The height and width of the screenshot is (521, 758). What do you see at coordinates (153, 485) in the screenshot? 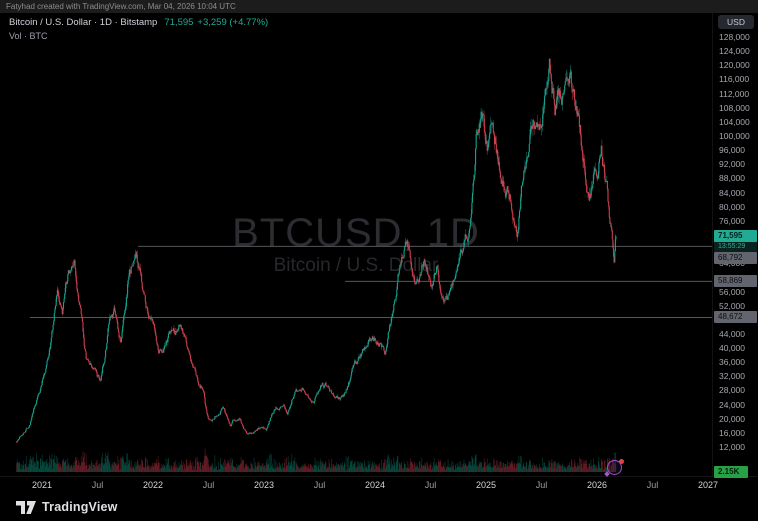
I see `time-tick: 2022` at bounding box center [153, 485].